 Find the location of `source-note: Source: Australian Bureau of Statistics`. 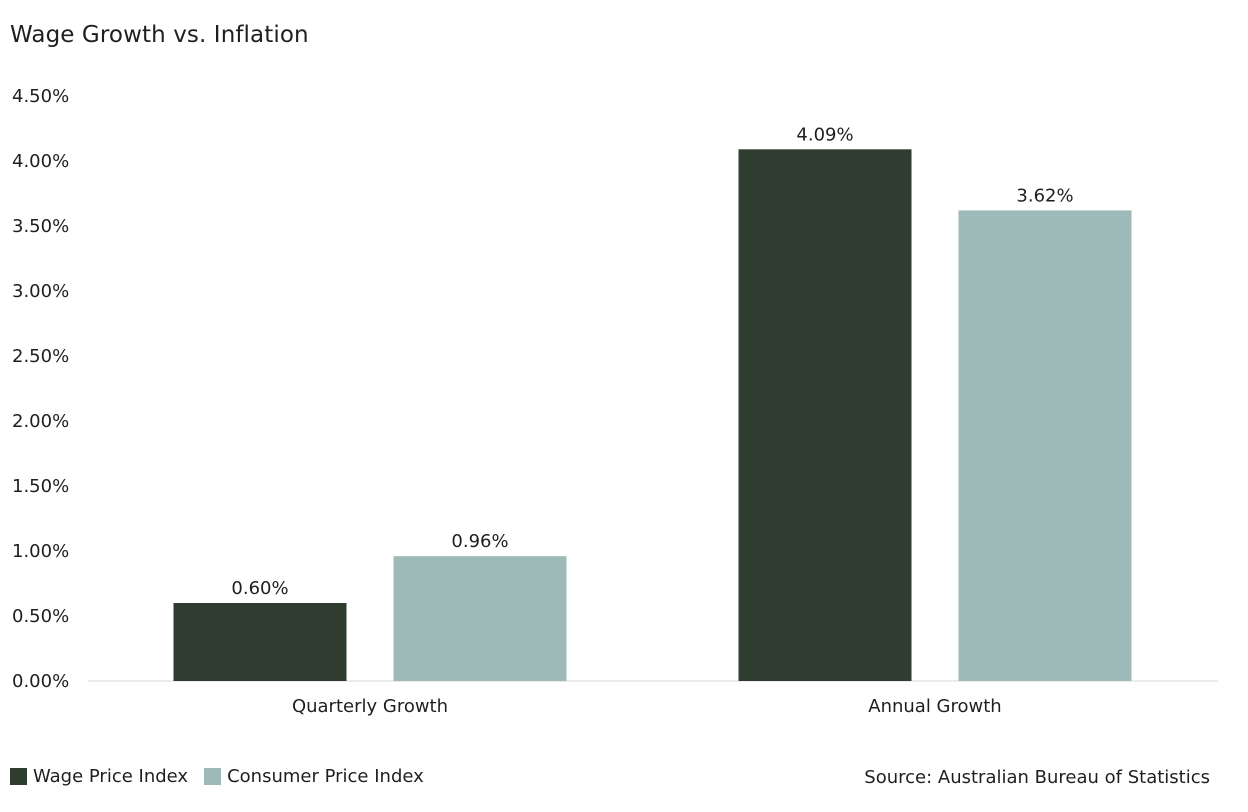

source-note: Source: Australian Bureau of Statistics is located at coordinates (1037, 777).